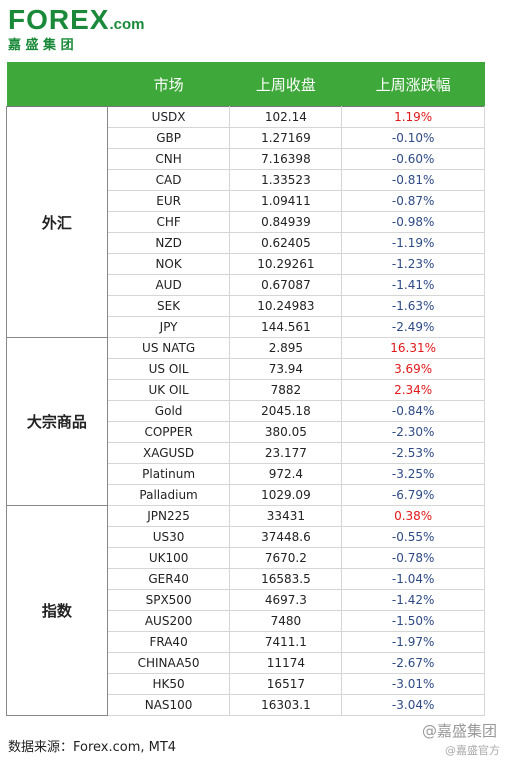  I want to click on table-row: XAGUSD 23.177 -2.53%, so click(246, 453).